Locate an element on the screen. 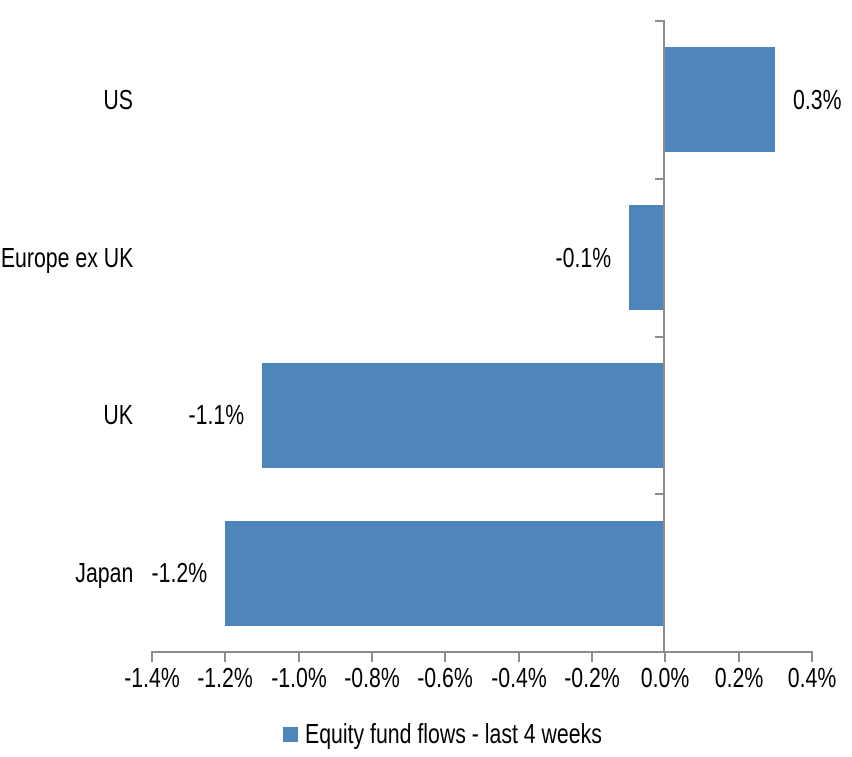  legend: Equity fund flows - last 4 weeks is located at coordinates (489, 734).